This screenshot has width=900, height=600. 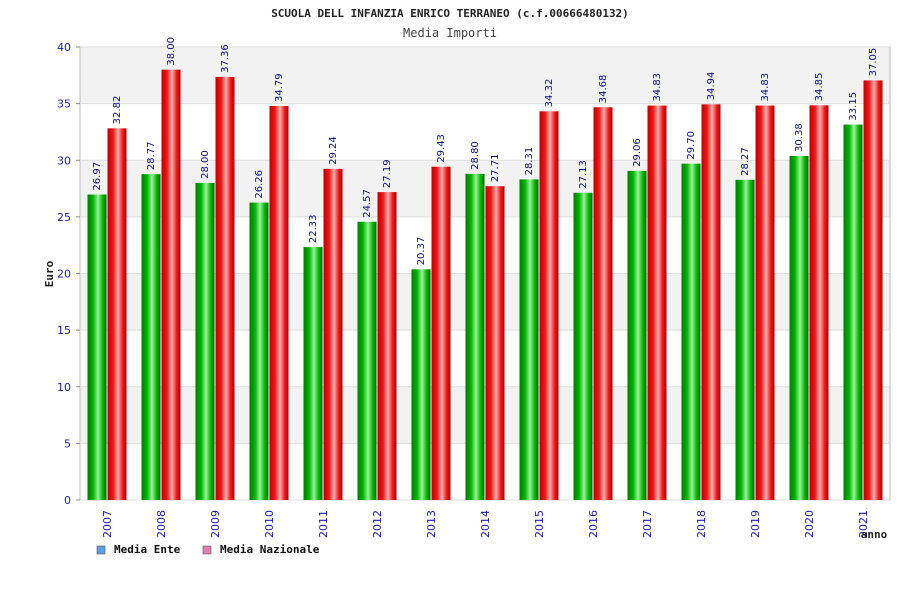 I want to click on data-label-media-nazionale-2008: 38.00, so click(x=171, y=51).